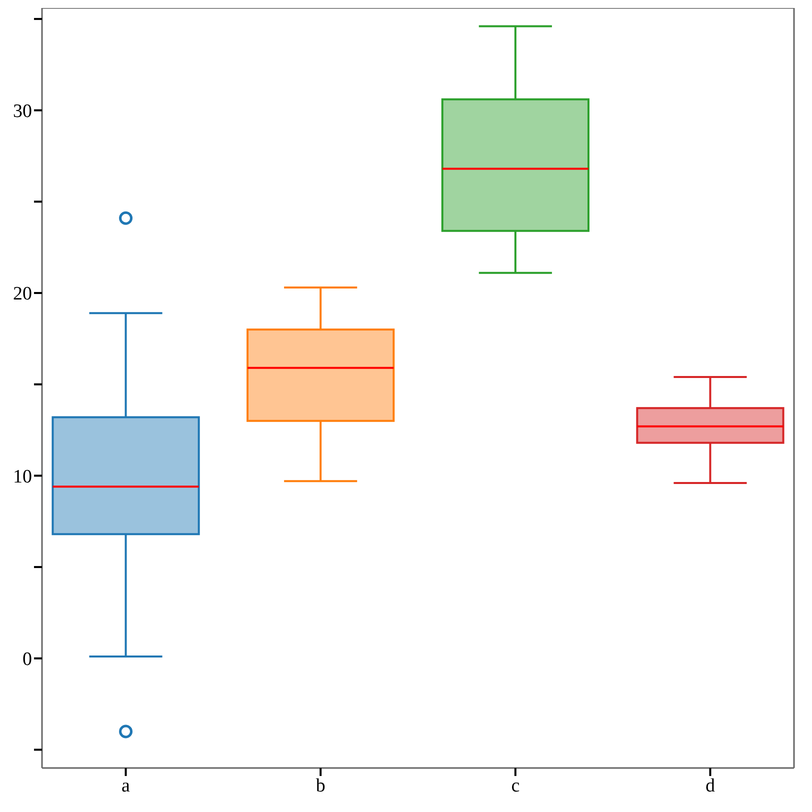 The height and width of the screenshot is (812, 812). Describe the element at coordinates (710, 785) in the screenshot. I see `x-tick-label: d` at that location.